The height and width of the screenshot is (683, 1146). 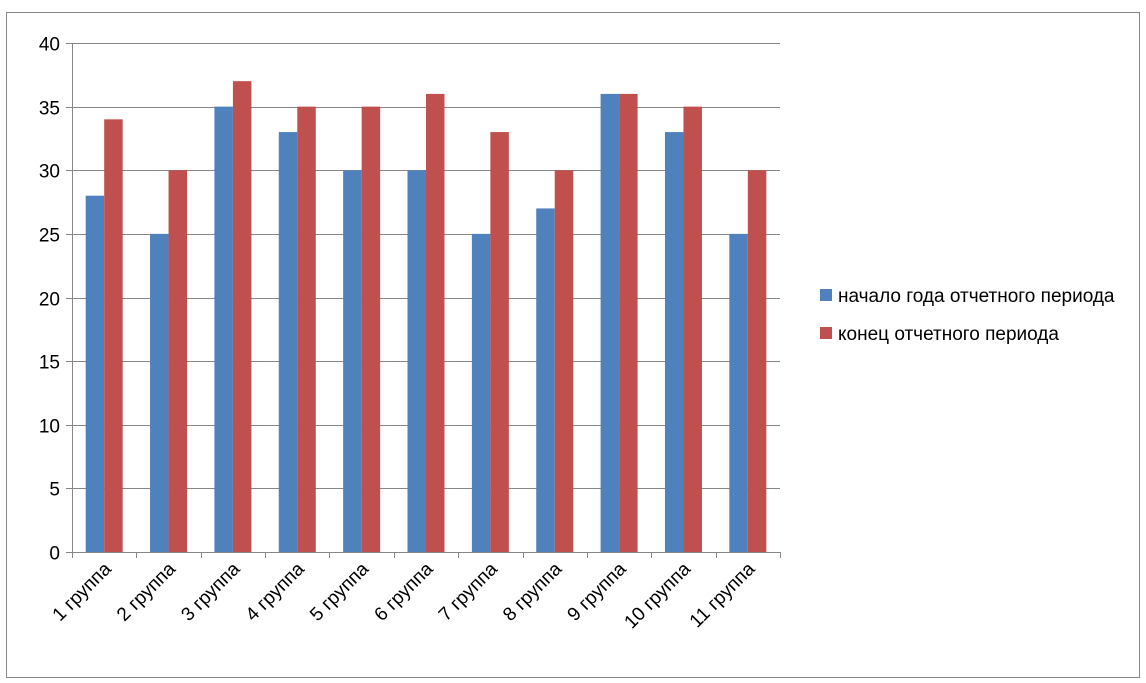 I want to click on y-tick-label: 15, so click(x=49, y=363).